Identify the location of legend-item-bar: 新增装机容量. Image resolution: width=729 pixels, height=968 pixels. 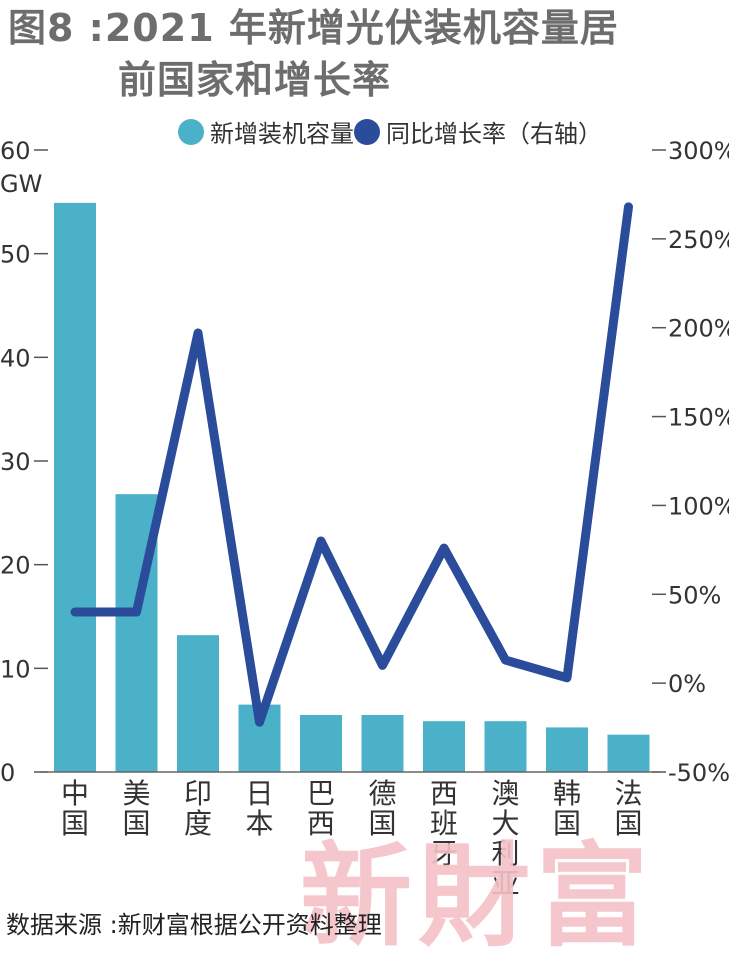
(266, 131).